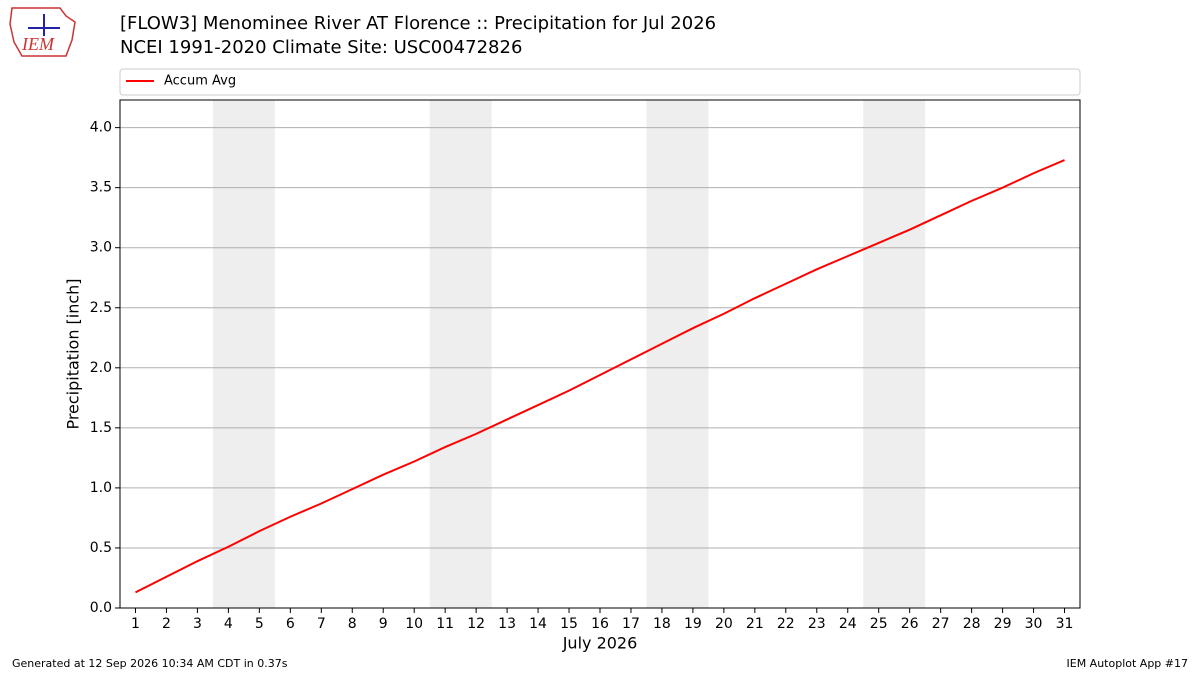 Image resolution: width=1200 pixels, height=675 pixels. I want to click on footer-right: IEM Autoplot App #17, so click(1128, 663).